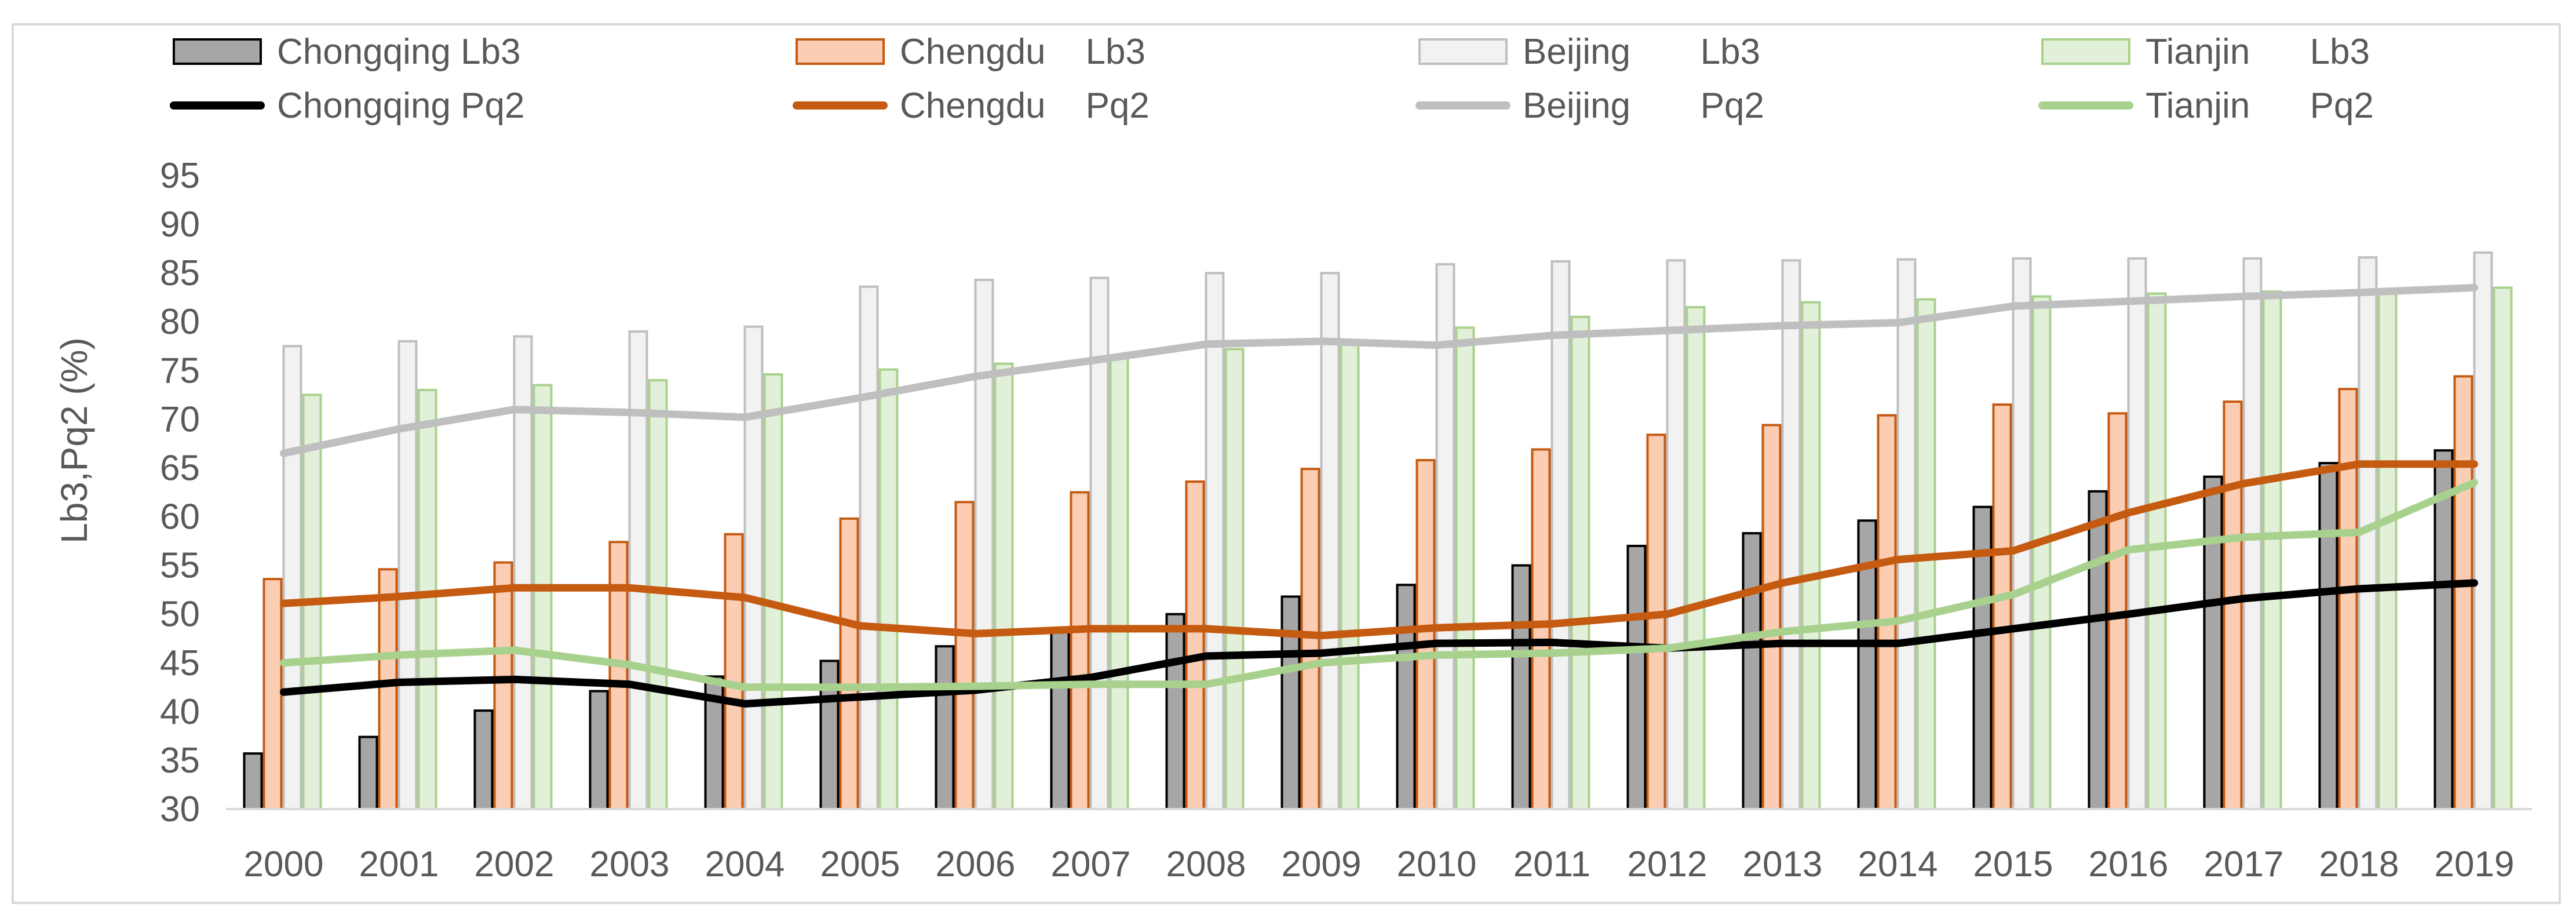 The height and width of the screenshot is (918, 2576). Describe the element at coordinates (180, 225) in the screenshot. I see `y-tick-label: 90` at that location.